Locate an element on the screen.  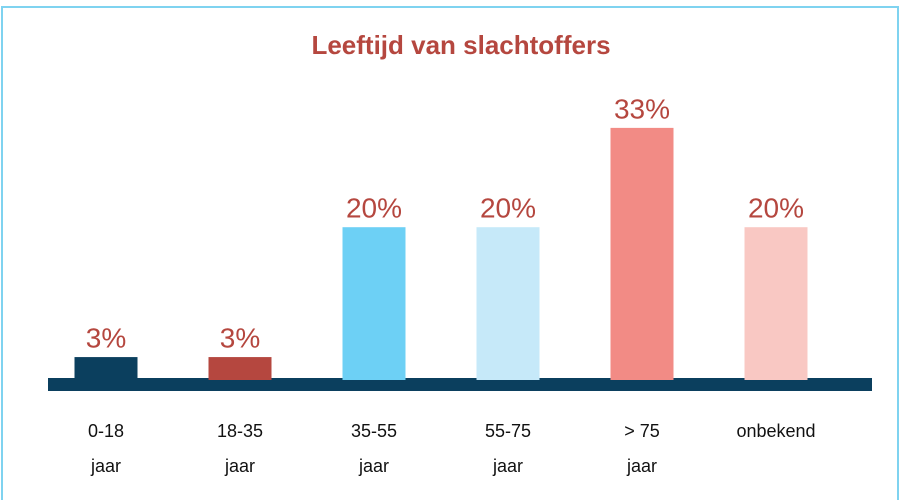
x-tick-label: 35-55 is located at coordinates (374, 431).